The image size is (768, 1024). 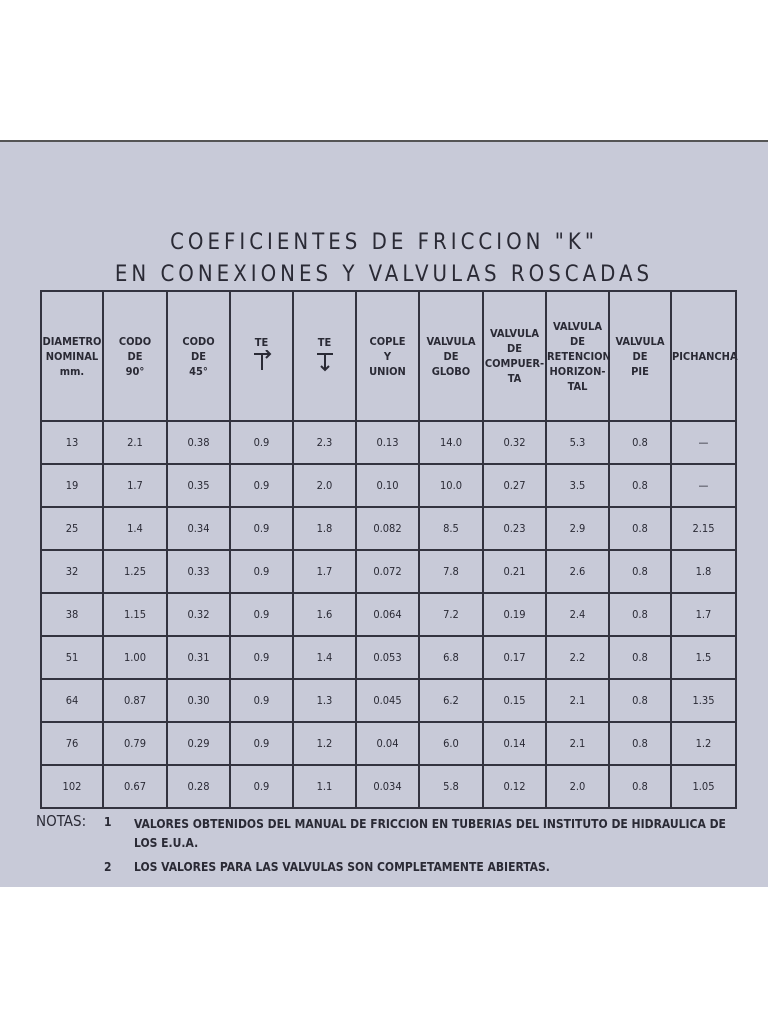 I want to click on header-text: COPLE Y UNION, so click(x=387, y=356).